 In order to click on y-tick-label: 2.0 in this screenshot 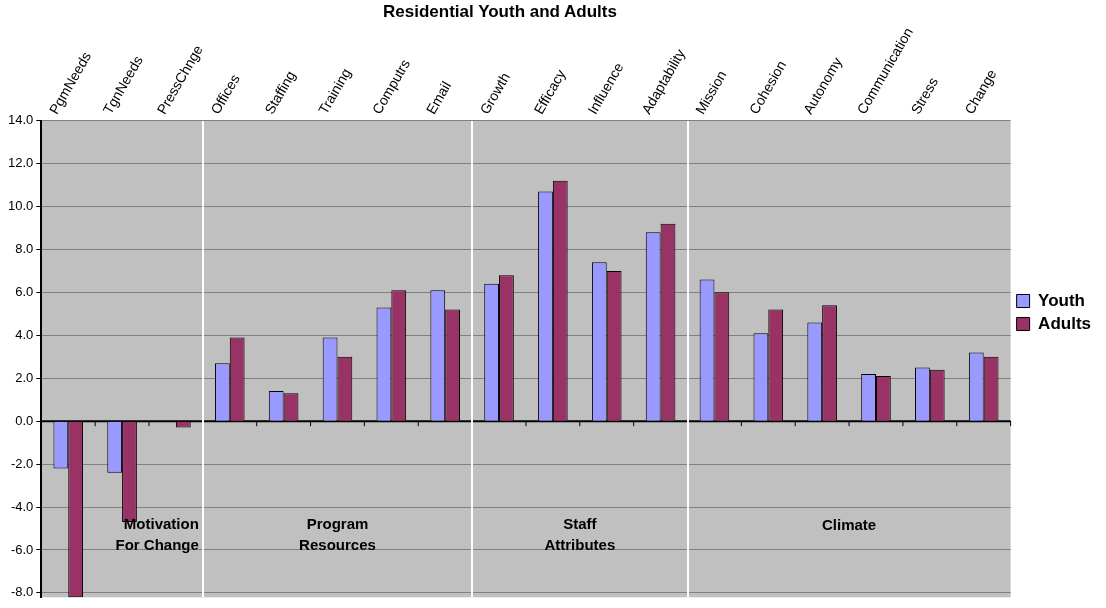, I will do `click(24, 377)`.